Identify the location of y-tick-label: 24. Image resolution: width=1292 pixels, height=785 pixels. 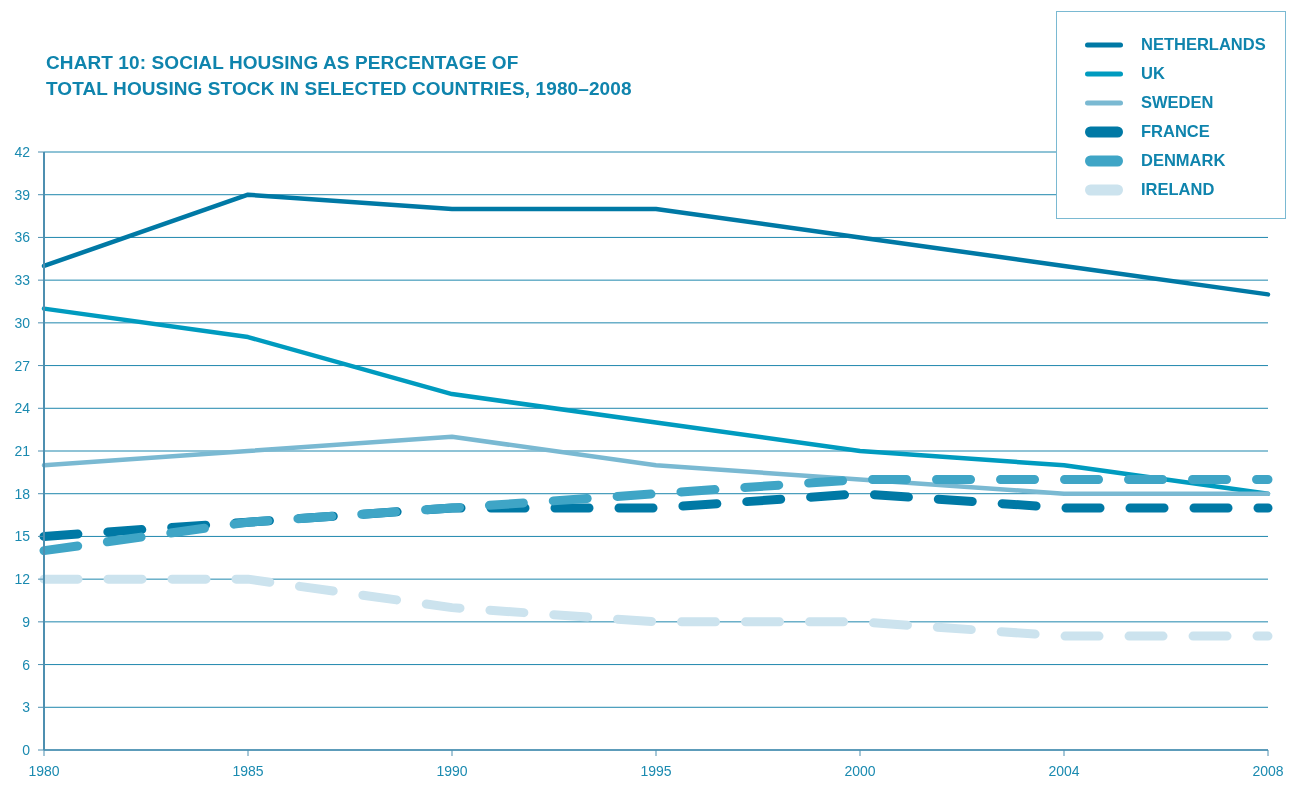
(22, 408).